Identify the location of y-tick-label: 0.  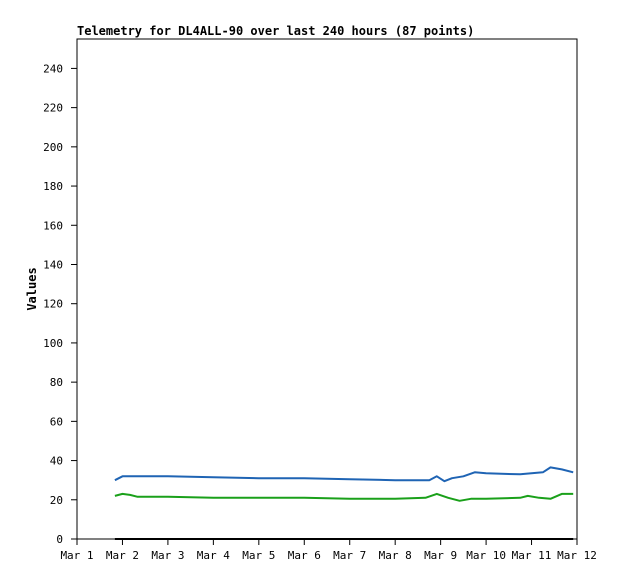
(59, 539).